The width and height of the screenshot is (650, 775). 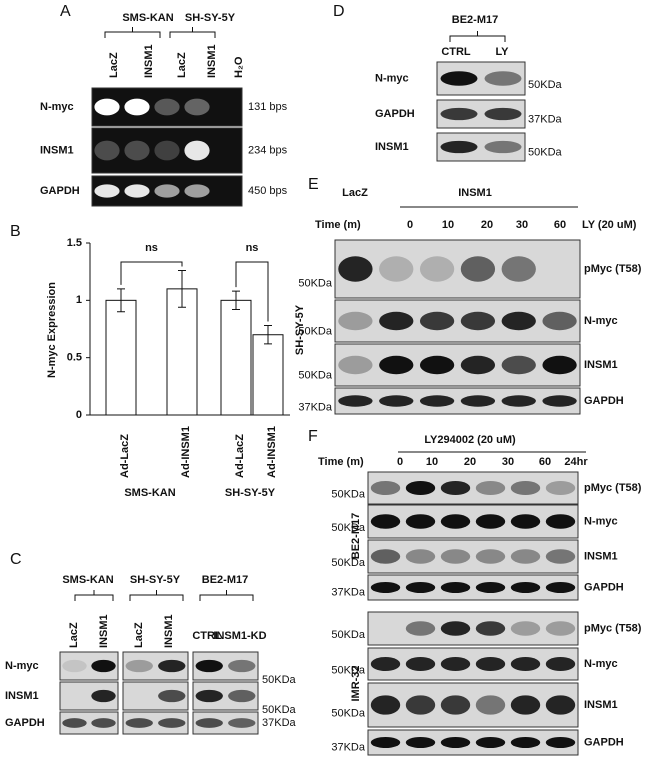 What do you see at coordinates (149, 493) in the screenshot?
I see `group-label: SMS-KAN` at bounding box center [149, 493].